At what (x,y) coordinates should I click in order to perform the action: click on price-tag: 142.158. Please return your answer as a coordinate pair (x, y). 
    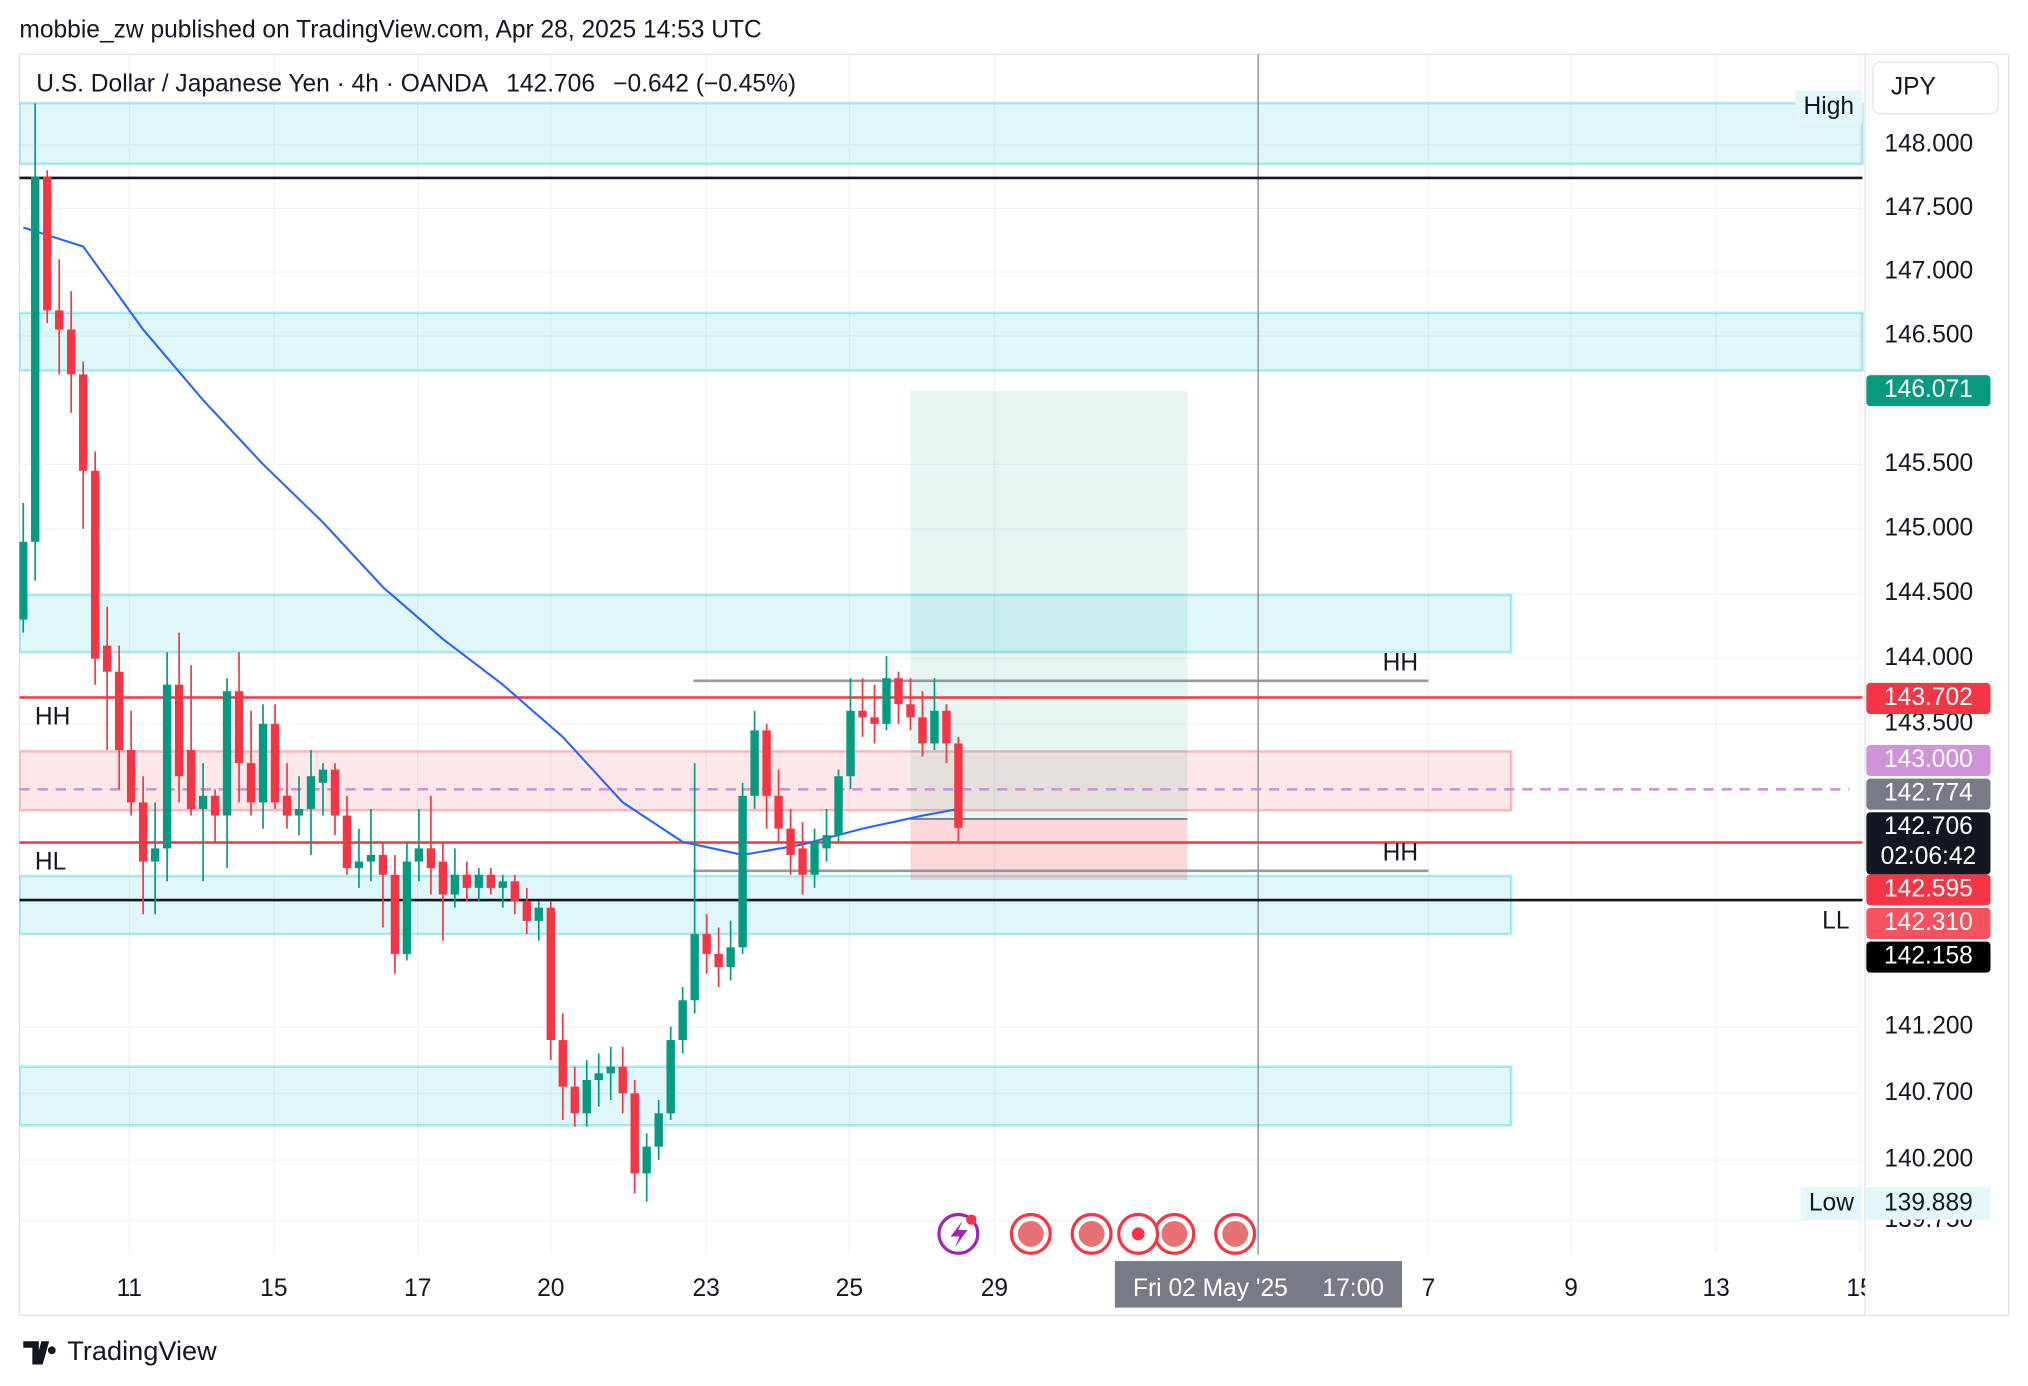
    Looking at the image, I should click on (1928, 956).